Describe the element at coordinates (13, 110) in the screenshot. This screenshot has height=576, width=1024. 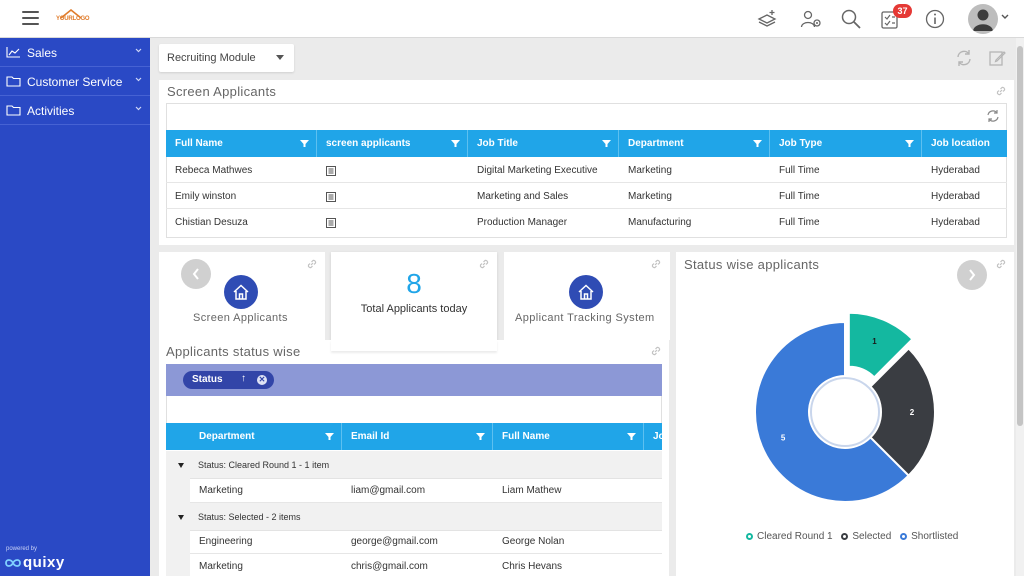
I see `folder-icon` at that location.